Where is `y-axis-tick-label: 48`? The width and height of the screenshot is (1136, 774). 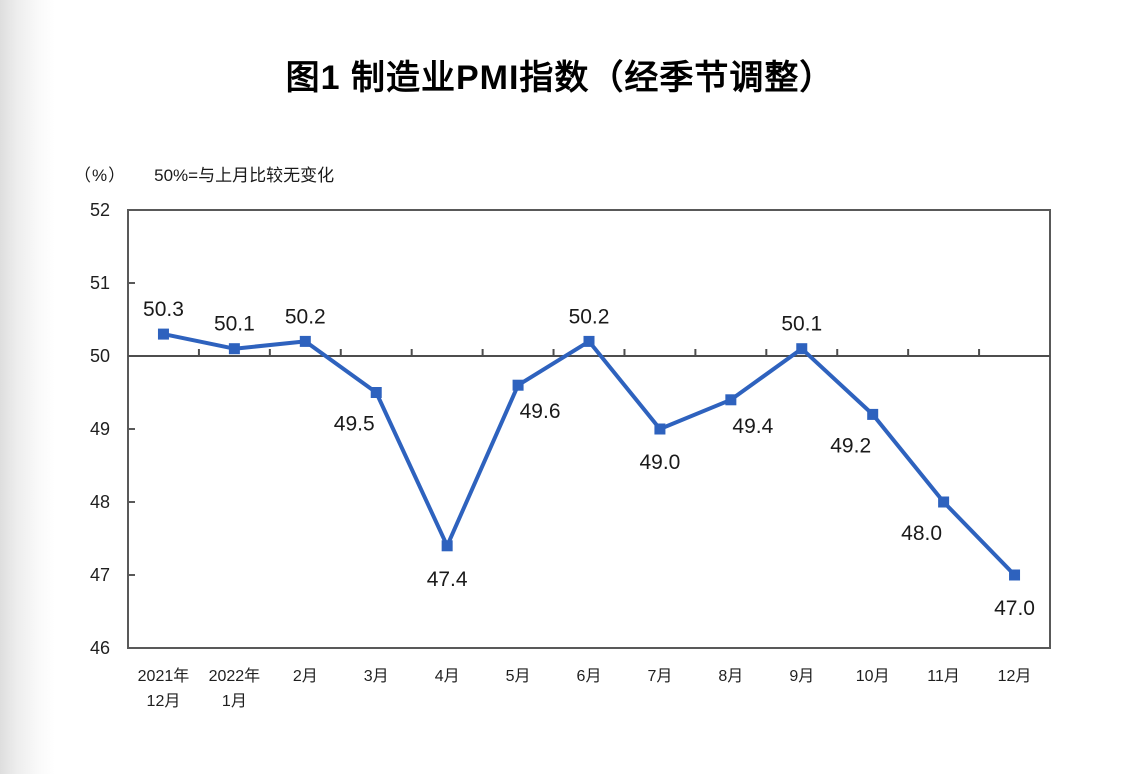 y-axis-tick-label: 48 is located at coordinates (100, 502).